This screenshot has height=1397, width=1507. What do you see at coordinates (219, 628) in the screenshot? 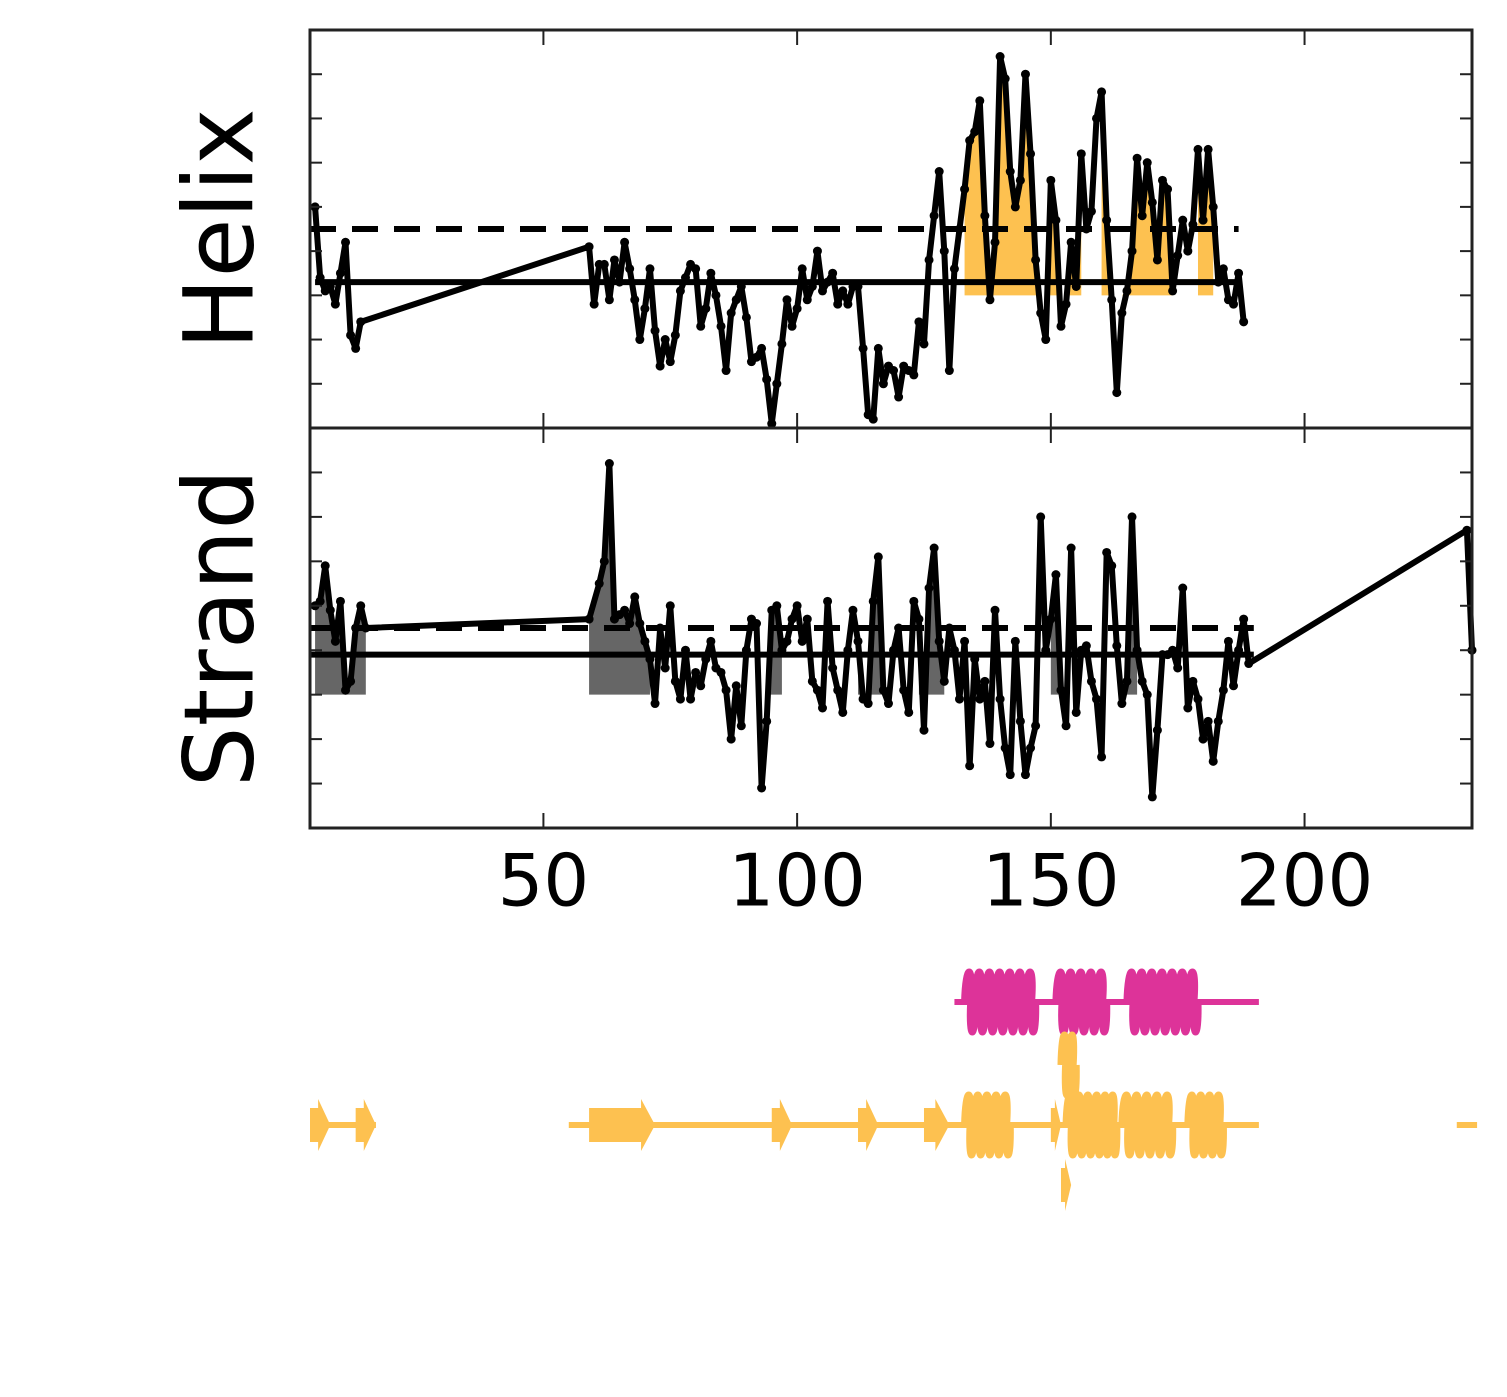
I see `y-axis-label: Strand` at bounding box center [219, 628].